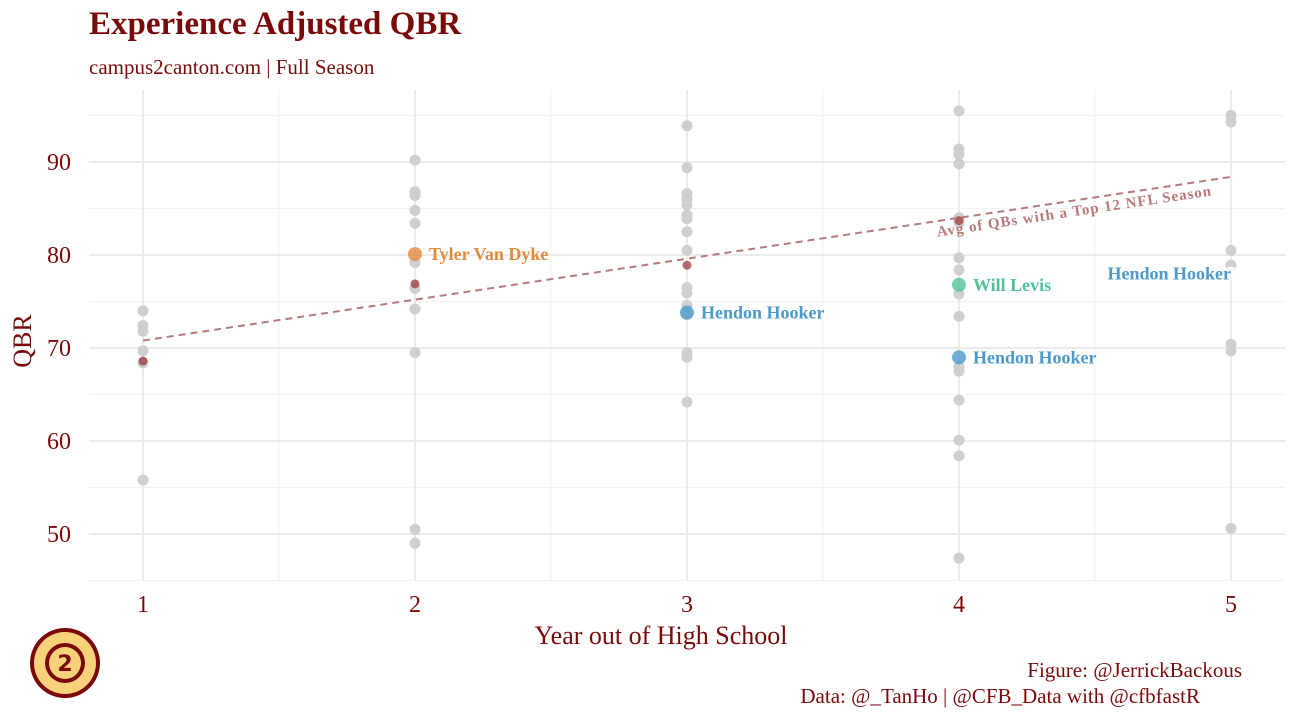 The height and width of the screenshot is (720, 1296). What do you see at coordinates (1012, 285) in the screenshot?
I see `highlight-label: Will Levis` at bounding box center [1012, 285].